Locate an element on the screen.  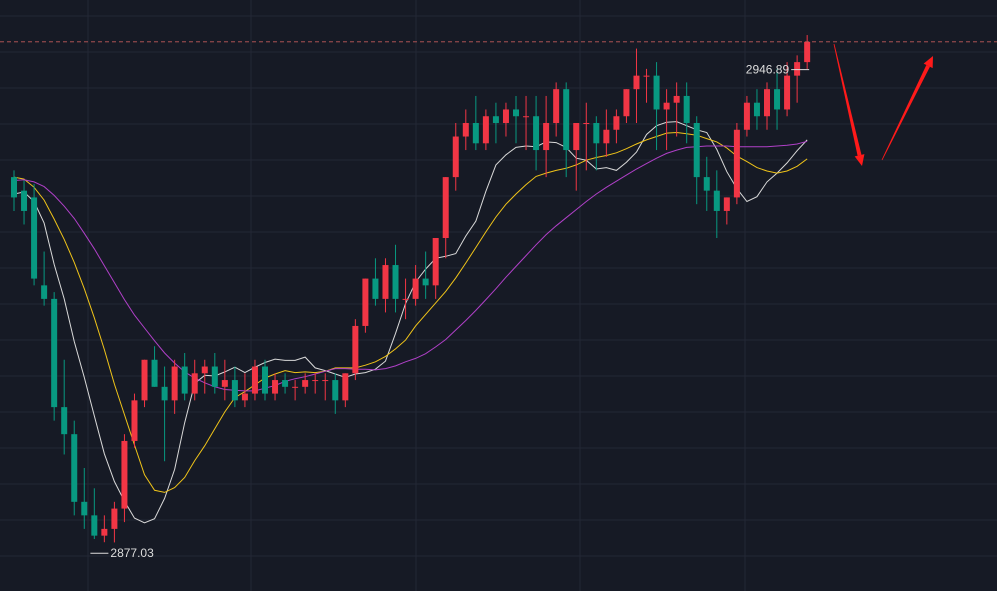
high-marker: 2946.89 is located at coordinates (778, 70).